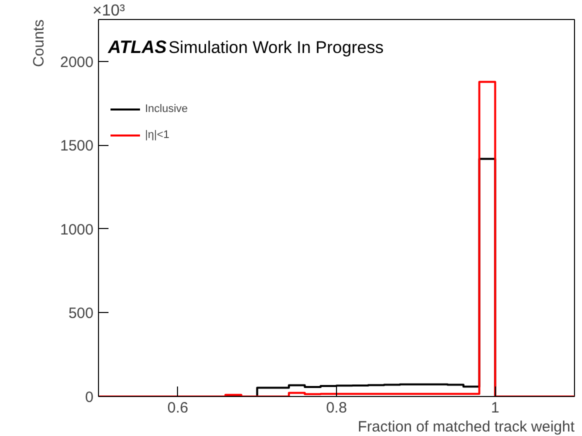 The width and height of the screenshot is (582, 436). What do you see at coordinates (39, 43) in the screenshot?
I see `y-axis-title: Counts` at bounding box center [39, 43].